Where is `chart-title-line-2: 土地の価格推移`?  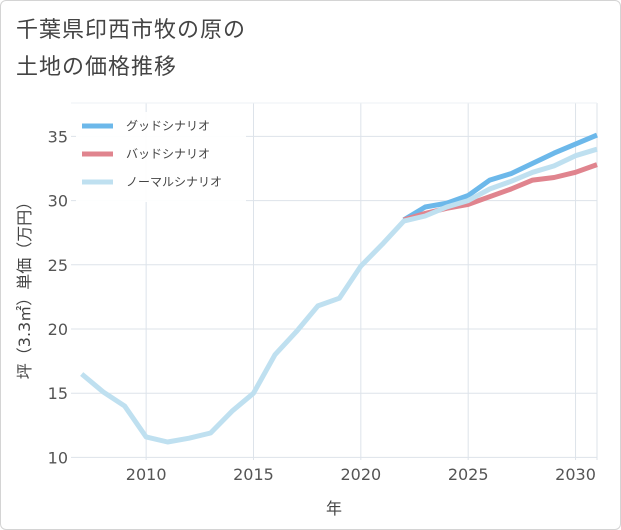 chart-title-line-2: 土地の価格推移 is located at coordinates (97, 67).